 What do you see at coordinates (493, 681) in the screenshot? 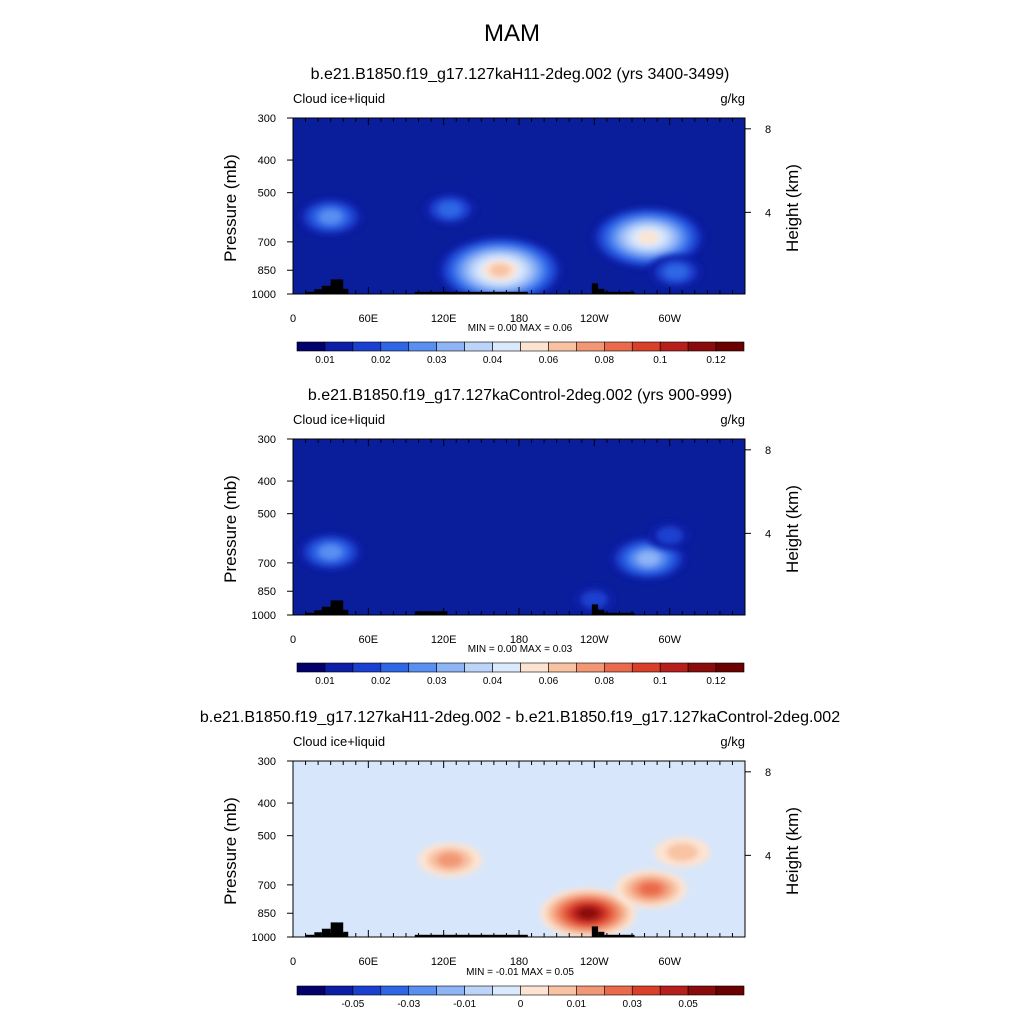
I see `colorbar-label: 0.04` at bounding box center [493, 681].